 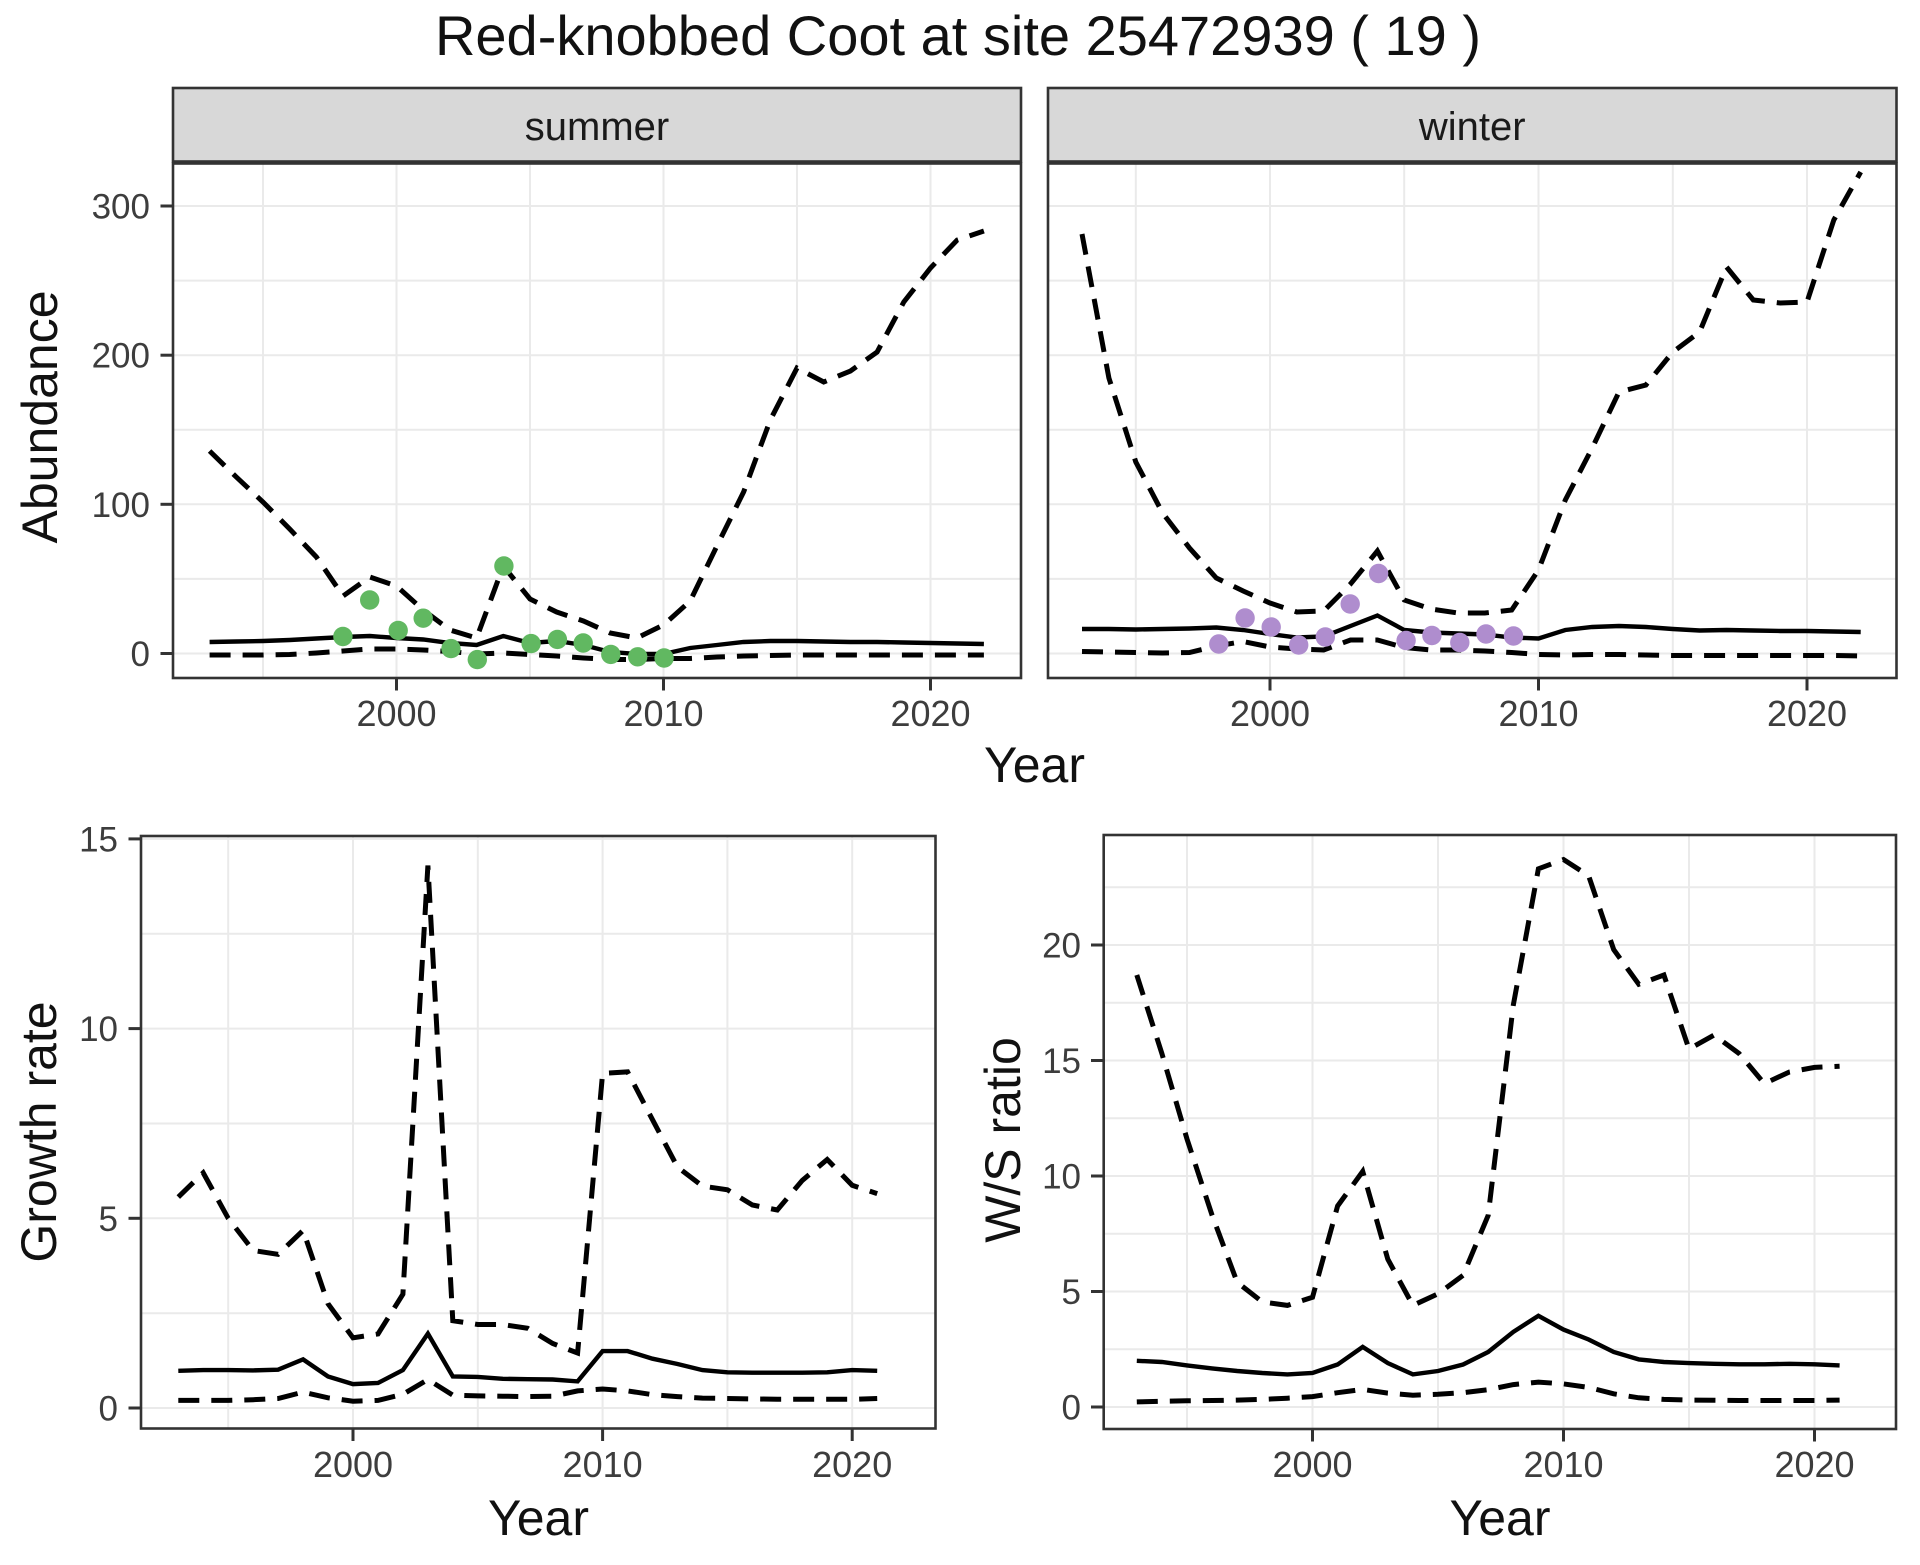 What do you see at coordinates (40, 416) in the screenshot?
I see `svg-text: Abundance` at bounding box center [40, 416].